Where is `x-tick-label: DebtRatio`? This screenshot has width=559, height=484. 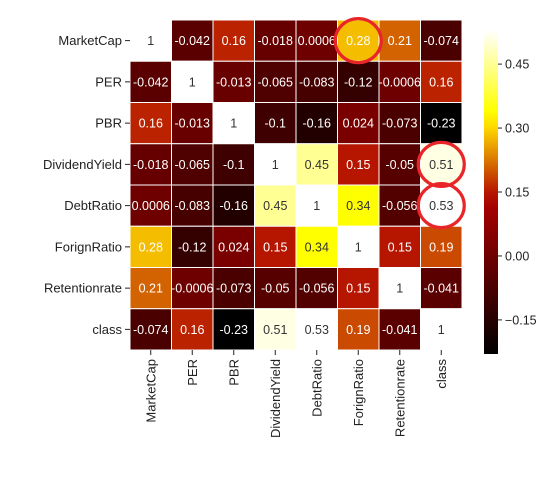
x-tick-label: DebtRatio is located at coordinates (316, 388).